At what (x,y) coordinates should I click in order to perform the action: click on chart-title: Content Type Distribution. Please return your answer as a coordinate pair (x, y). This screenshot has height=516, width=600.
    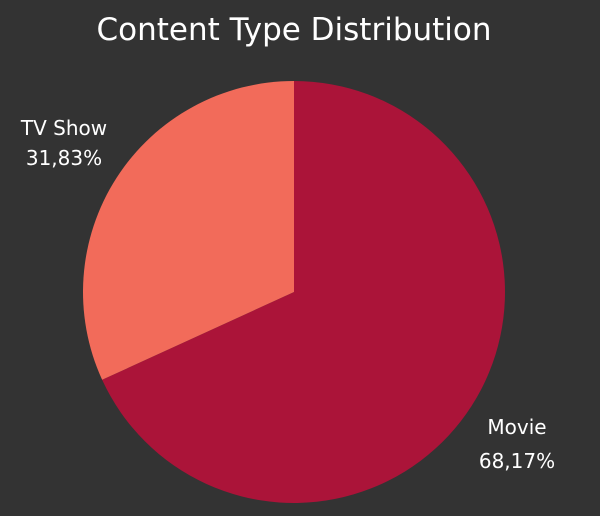
    Looking at the image, I should click on (293, 30).